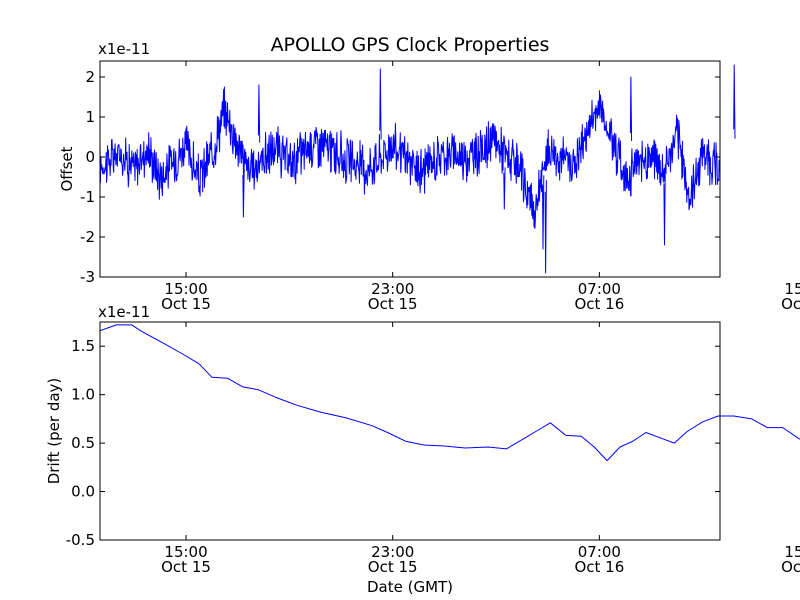  What do you see at coordinates (90, 117) in the screenshot?
I see `y-tick-label: 1` at bounding box center [90, 117].